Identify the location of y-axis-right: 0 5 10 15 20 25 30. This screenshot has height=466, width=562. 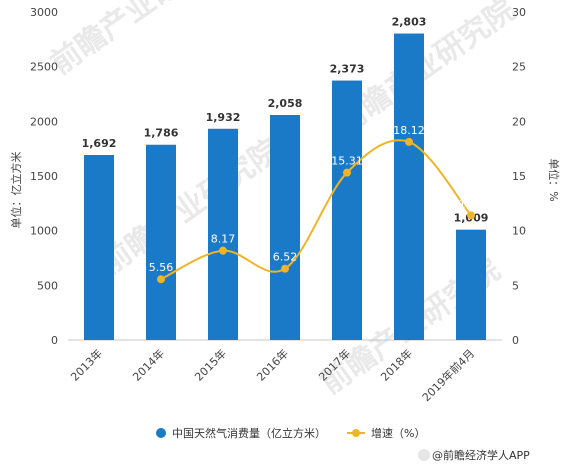
(519, 176).